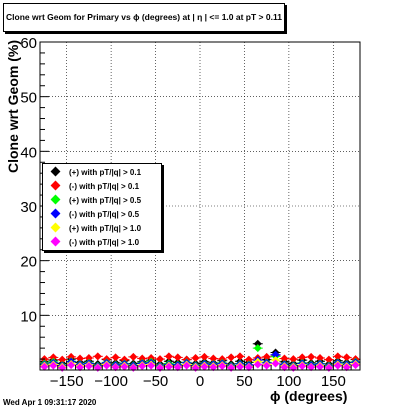 Image resolution: width=400 pixels, height=412 pixels. Describe the element at coordinates (28, 152) in the screenshot. I see `y-tick-label: 40` at that location.